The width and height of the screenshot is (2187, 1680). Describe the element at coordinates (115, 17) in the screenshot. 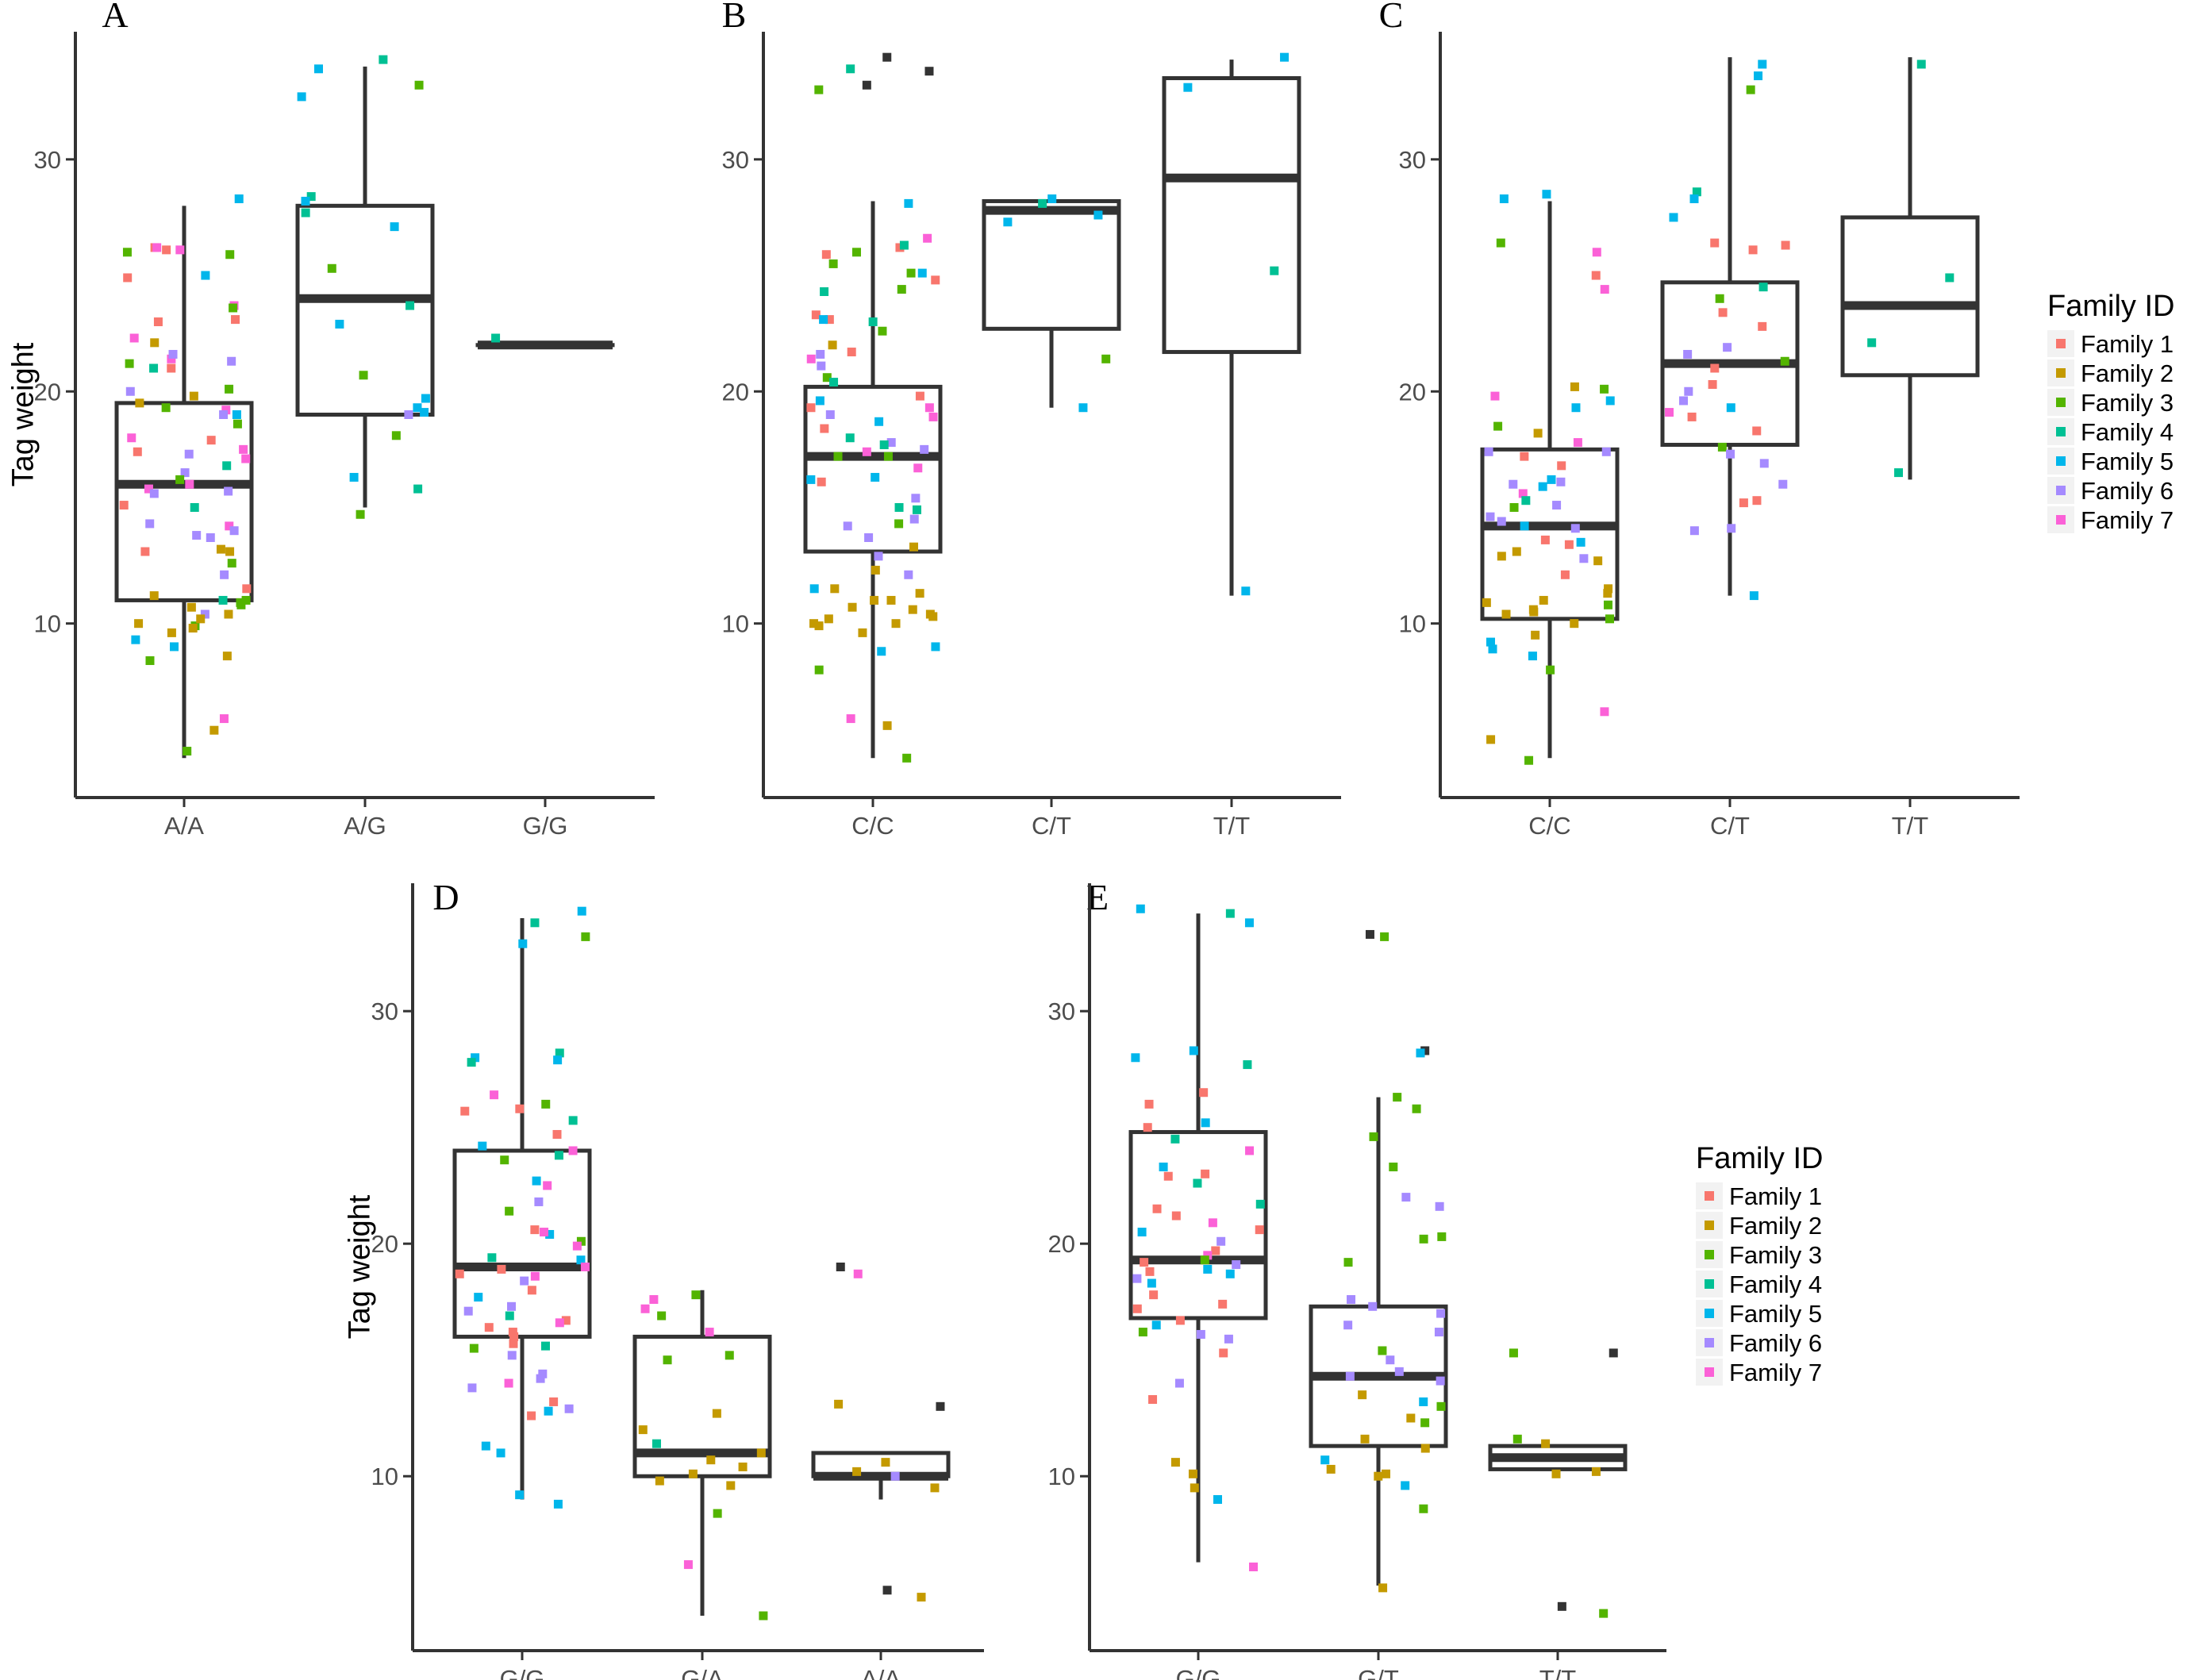

I see `panel-label: A` at that location.